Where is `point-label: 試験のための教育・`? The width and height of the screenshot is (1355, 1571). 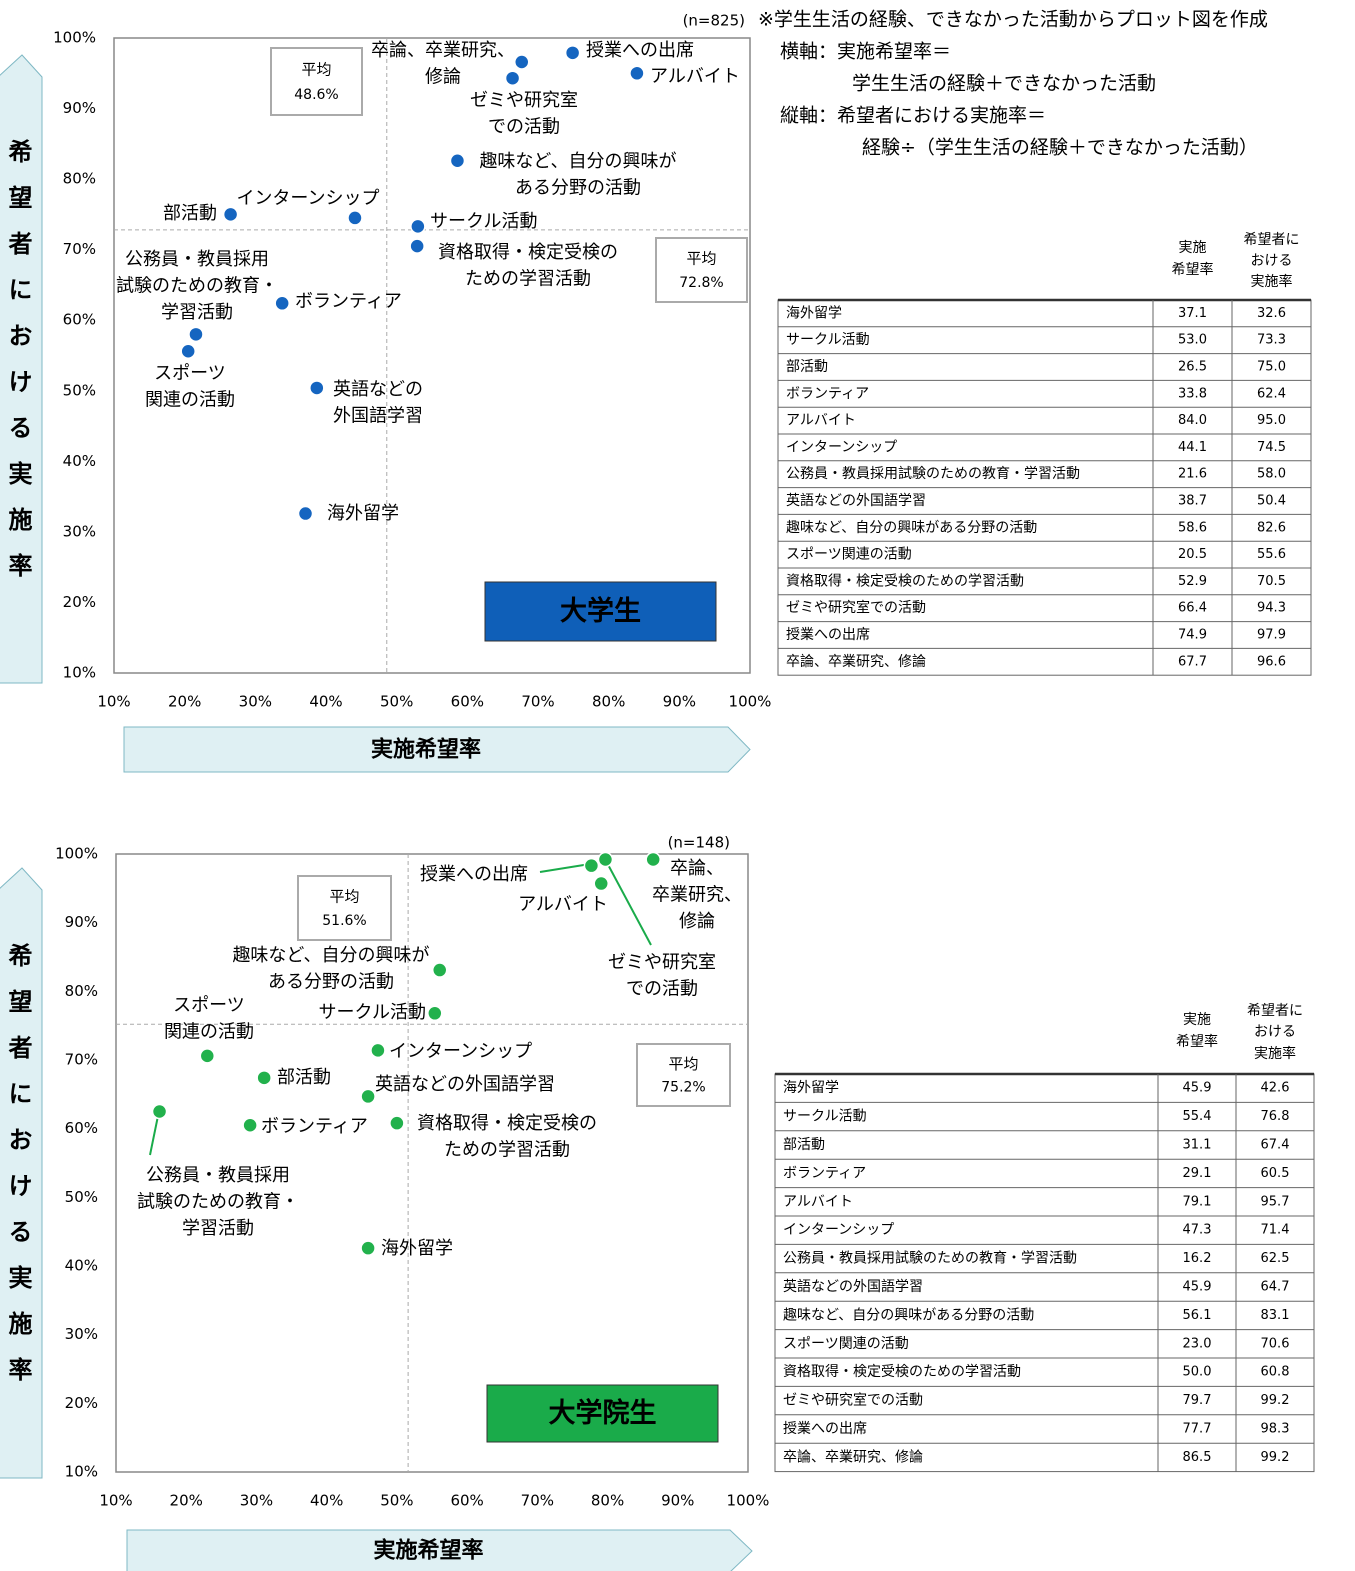 point-label: 試験のための教育・ is located at coordinates (197, 286).